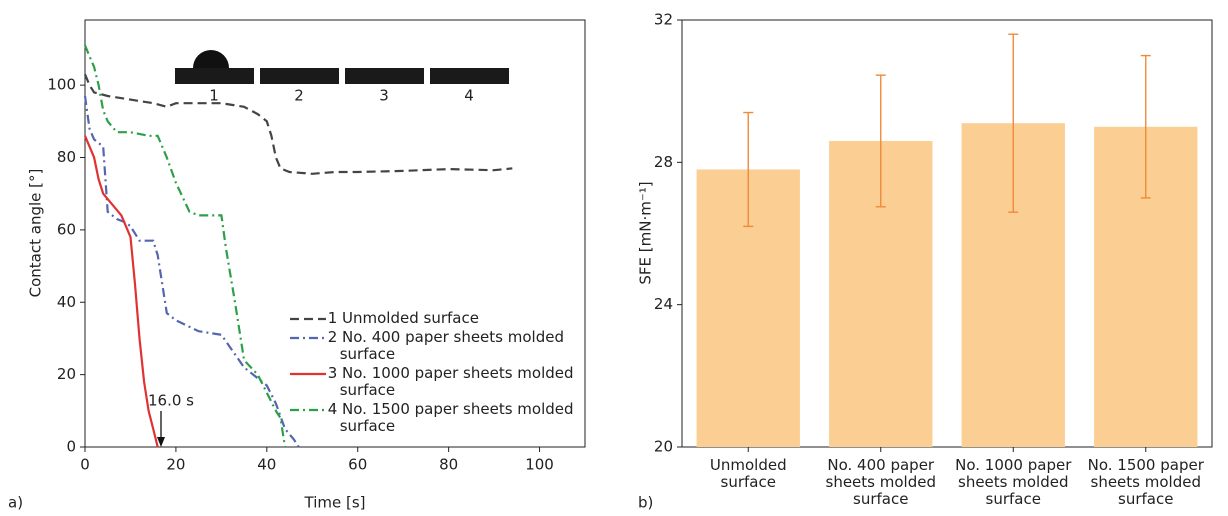 This screenshot has width=1228, height=516. What do you see at coordinates (384, 96) in the screenshot?
I see `inset-label: 3` at bounding box center [384, 96].